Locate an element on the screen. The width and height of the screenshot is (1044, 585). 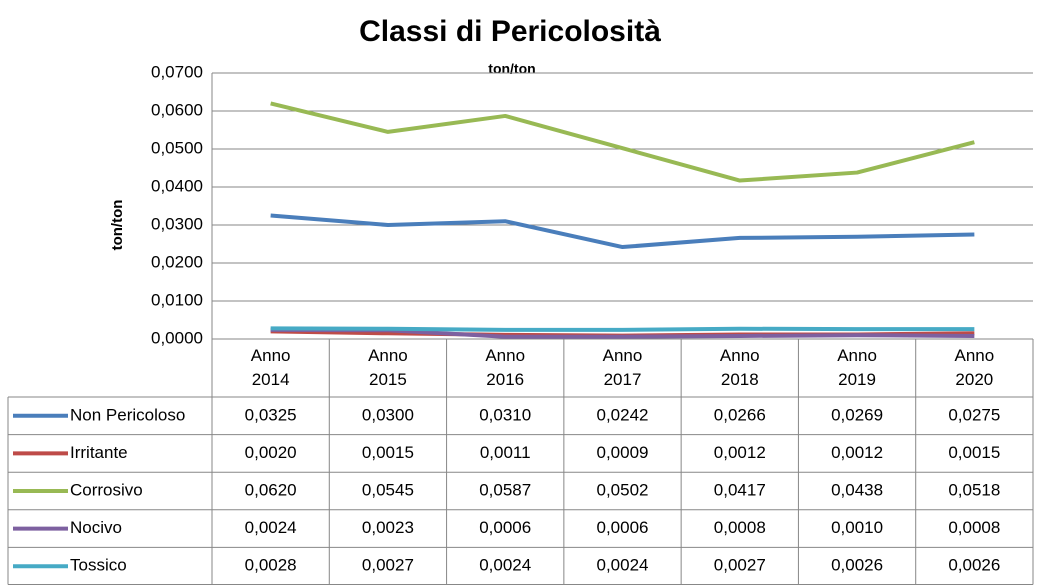
x-tick-label: Anno 2018 is located at coordinates (739, 367).